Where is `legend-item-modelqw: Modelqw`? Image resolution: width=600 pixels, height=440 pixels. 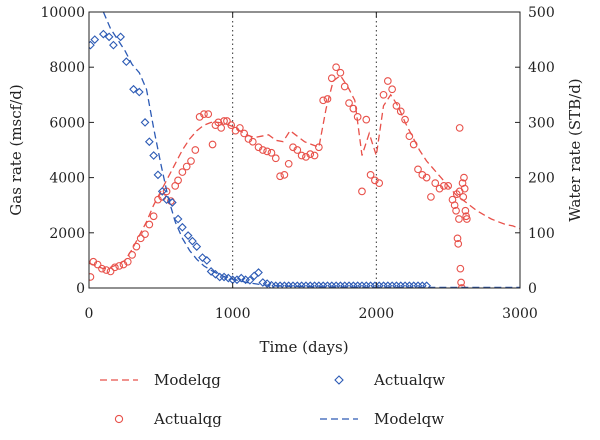
legend-item-modelqw: Modelqw is located at coordinates (382, 419).